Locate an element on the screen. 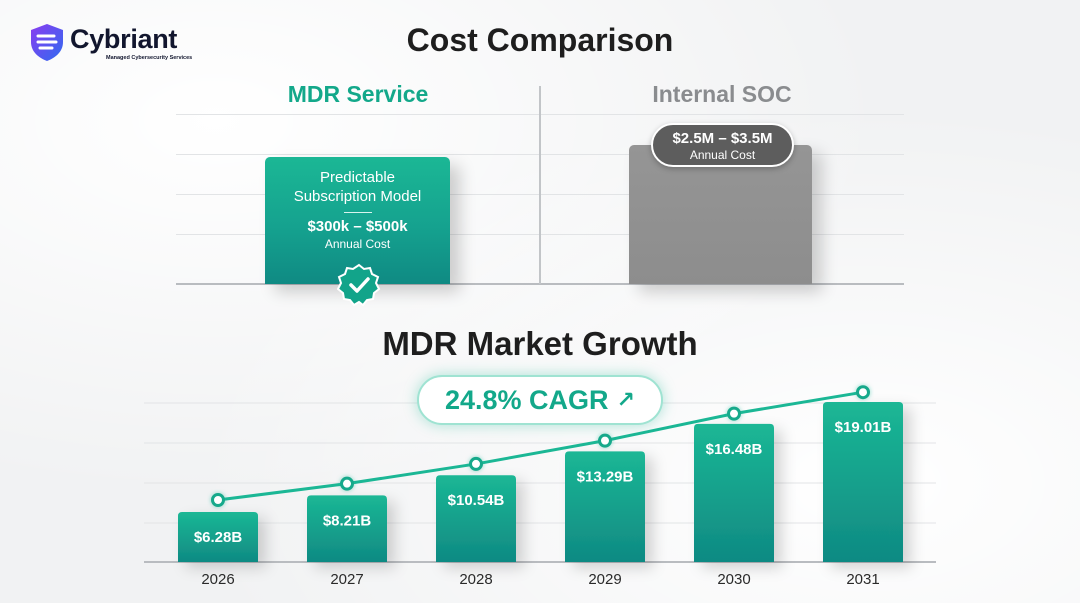  checkmark-badge-icon is located at coordinates (359, 285).